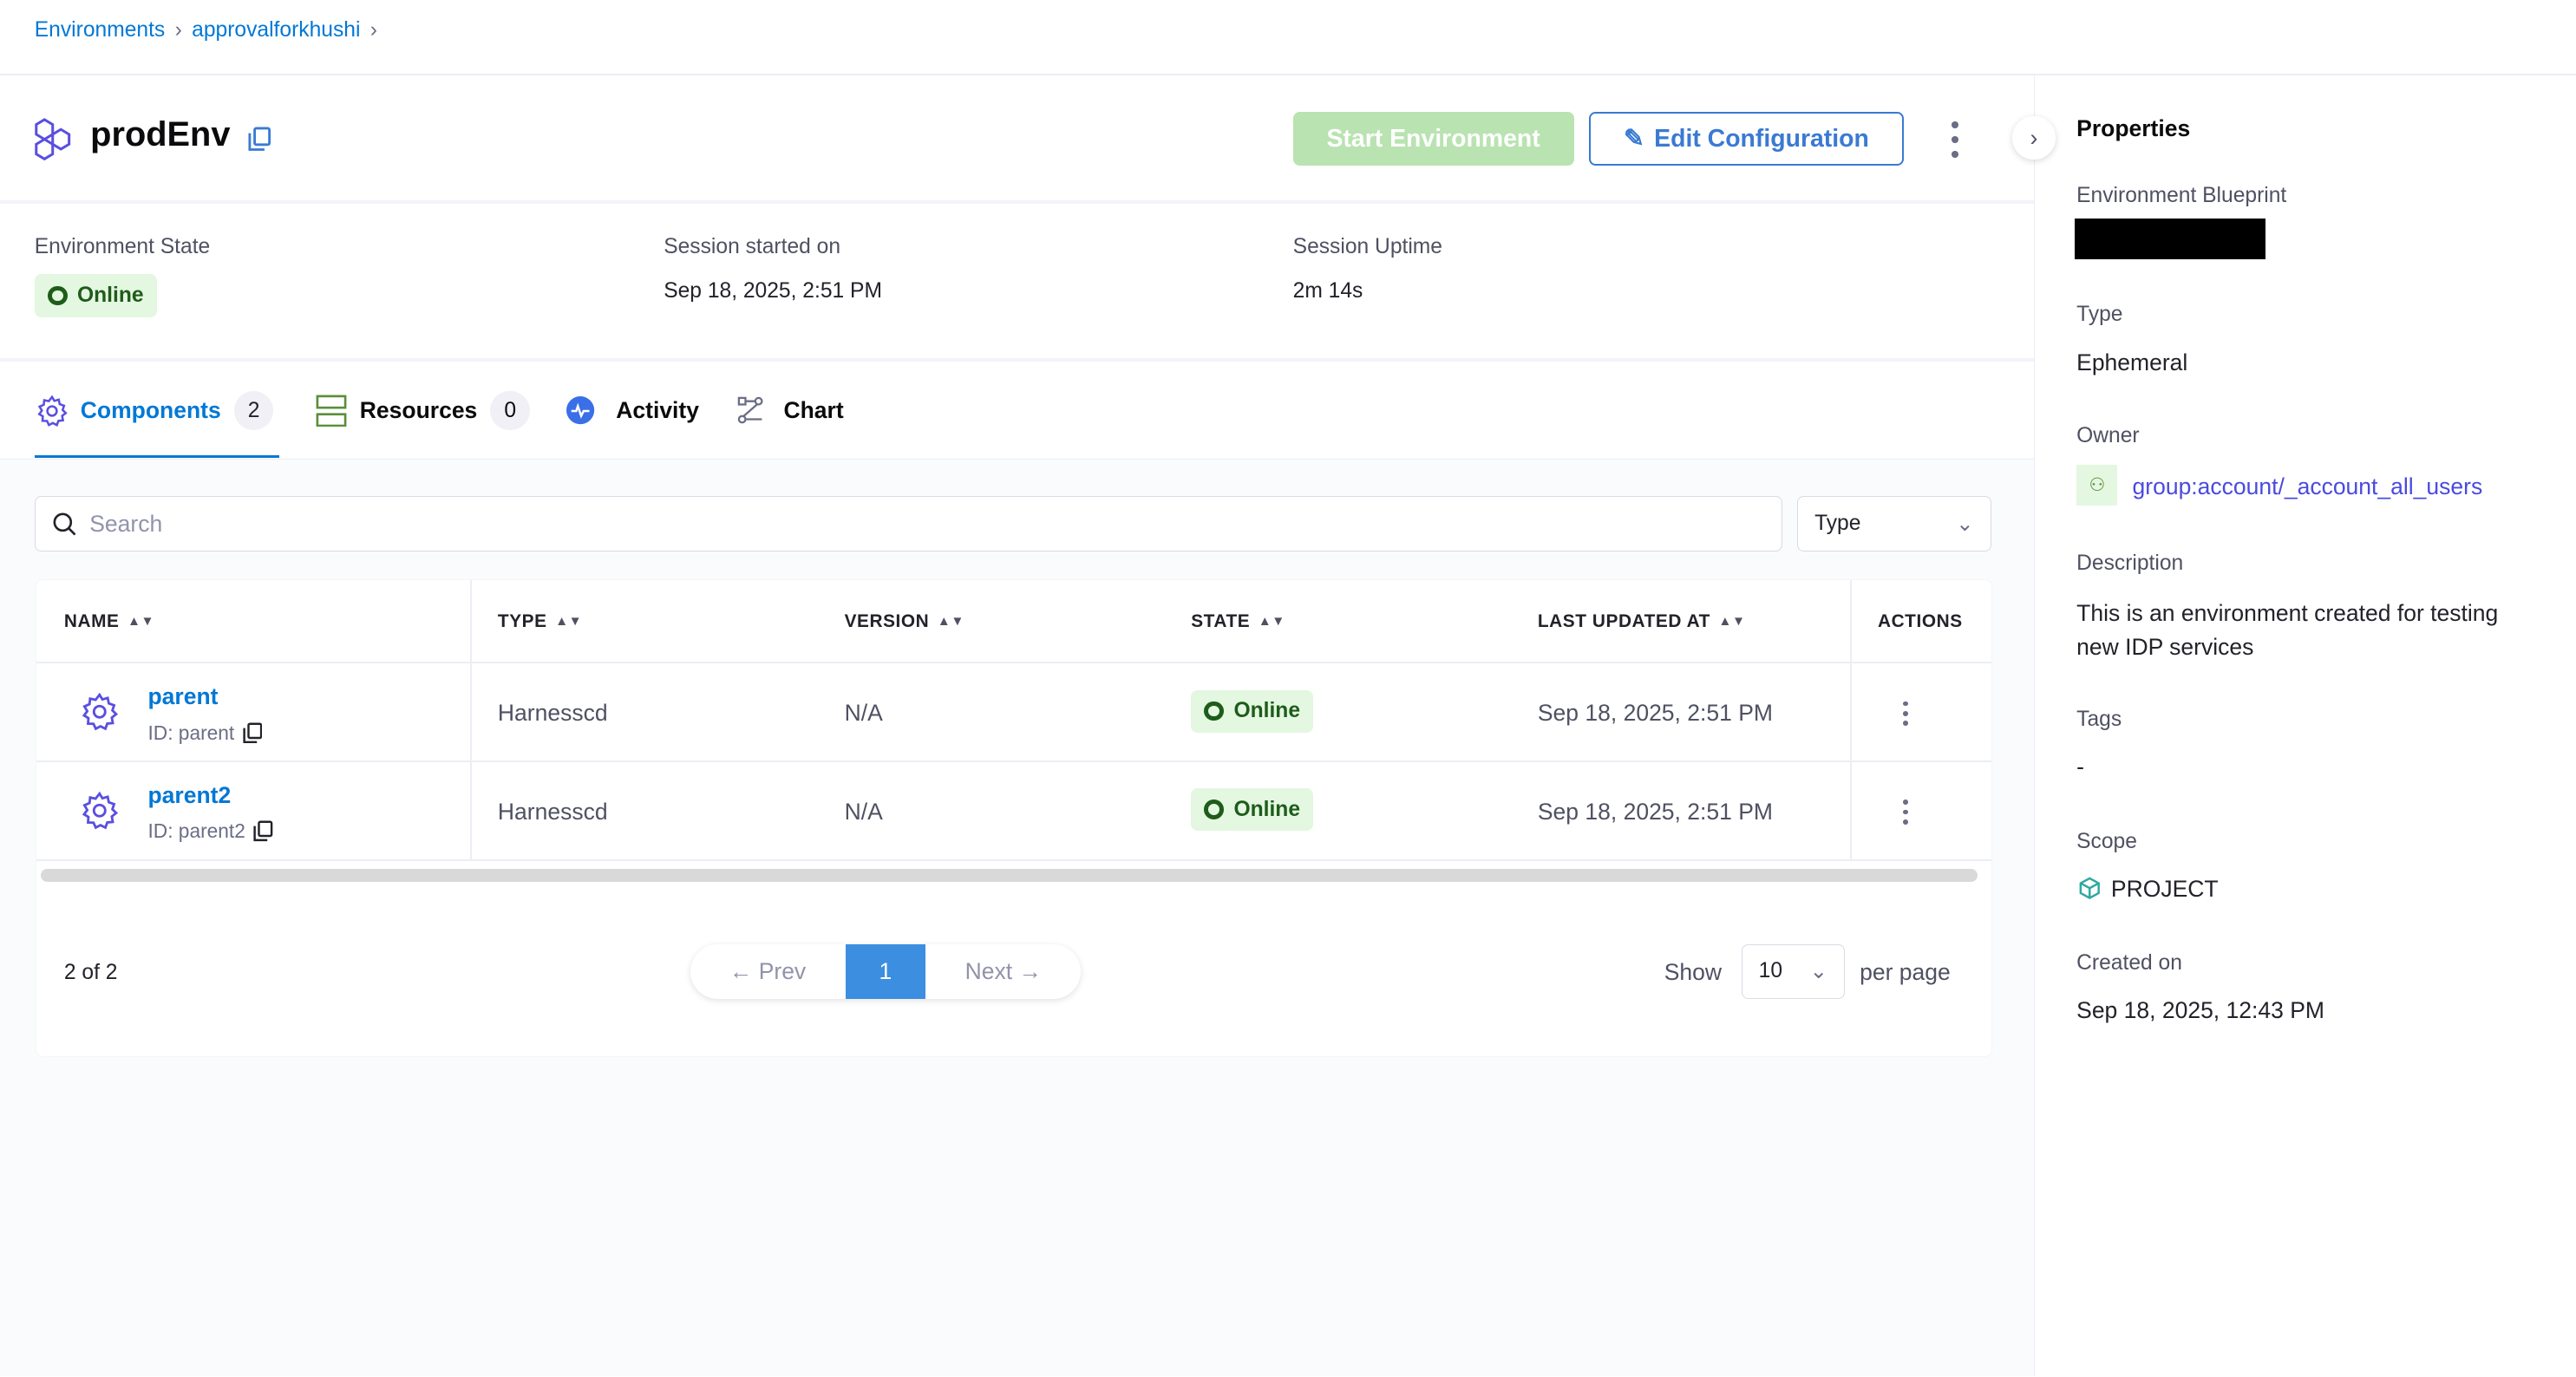  What do you see at coordinates (1761, 138) in the screenshot?
I see `edit-configuration-label: Edit Configuration` at bounding box center [1761, 138].